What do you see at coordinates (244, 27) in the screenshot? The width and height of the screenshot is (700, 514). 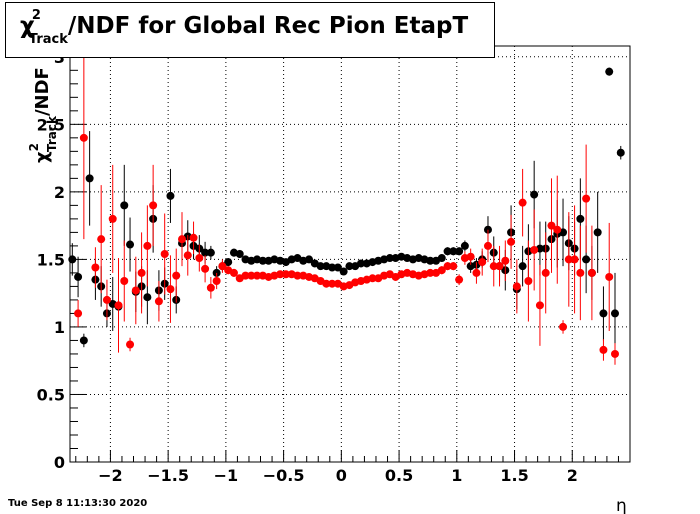 I see `chart-title: χ2Track/NDF for Global Rec Pion EtapT` at bounding box center [244, 27].